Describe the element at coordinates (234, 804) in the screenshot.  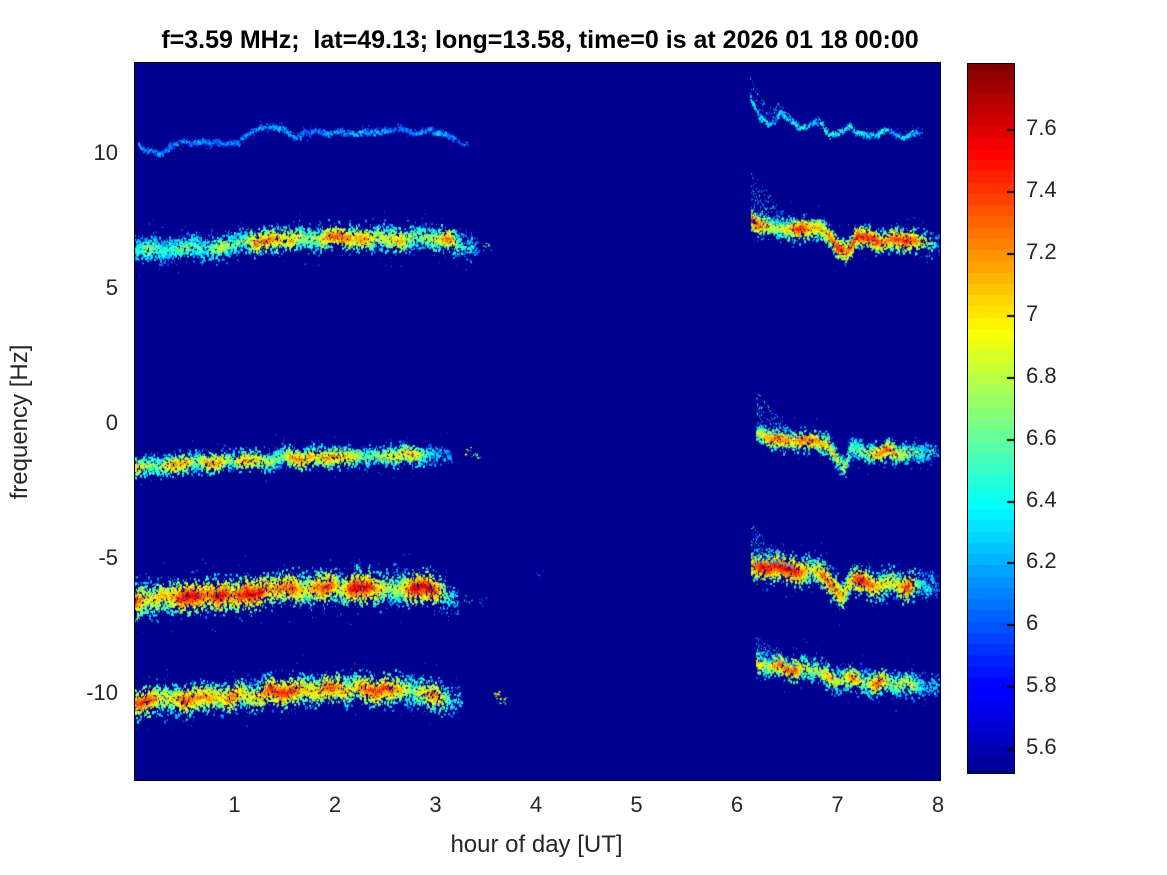
I see `x-tick-label: 1` at that location.